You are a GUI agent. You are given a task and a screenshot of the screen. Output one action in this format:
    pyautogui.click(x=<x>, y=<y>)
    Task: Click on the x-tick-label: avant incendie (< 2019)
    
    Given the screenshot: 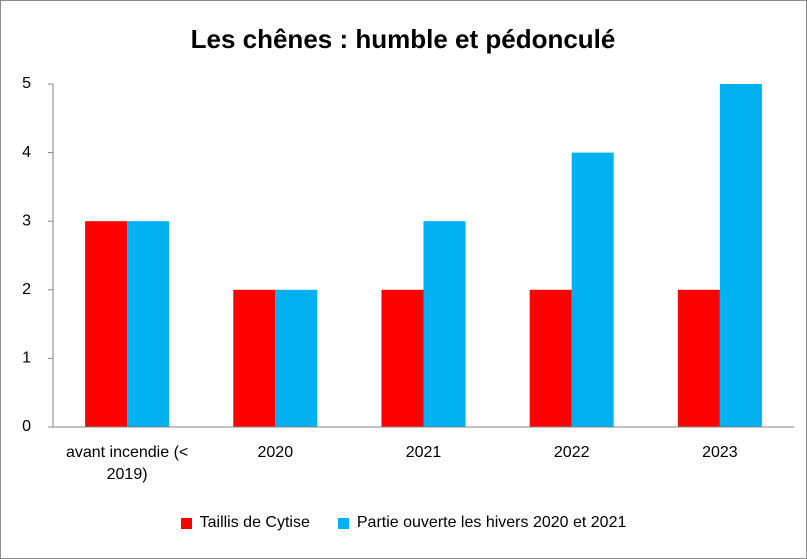 What is the action you would take?
    pyautogui.click(x=127, y=463)
    